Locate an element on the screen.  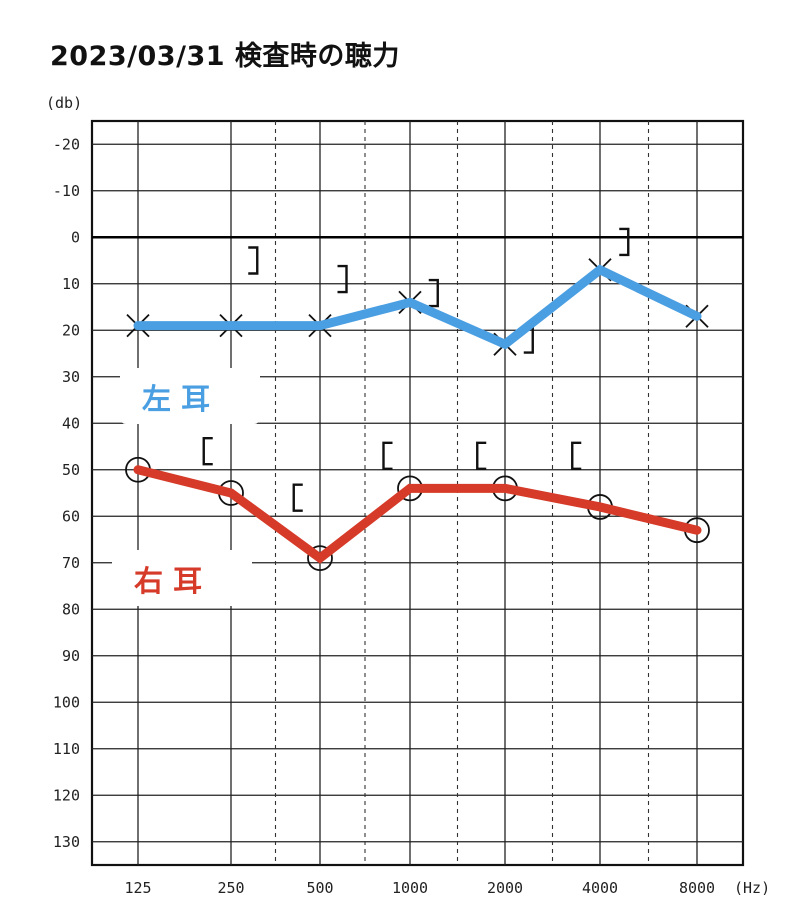
x-tick-label: 500 is located at coordinates (319, 888).